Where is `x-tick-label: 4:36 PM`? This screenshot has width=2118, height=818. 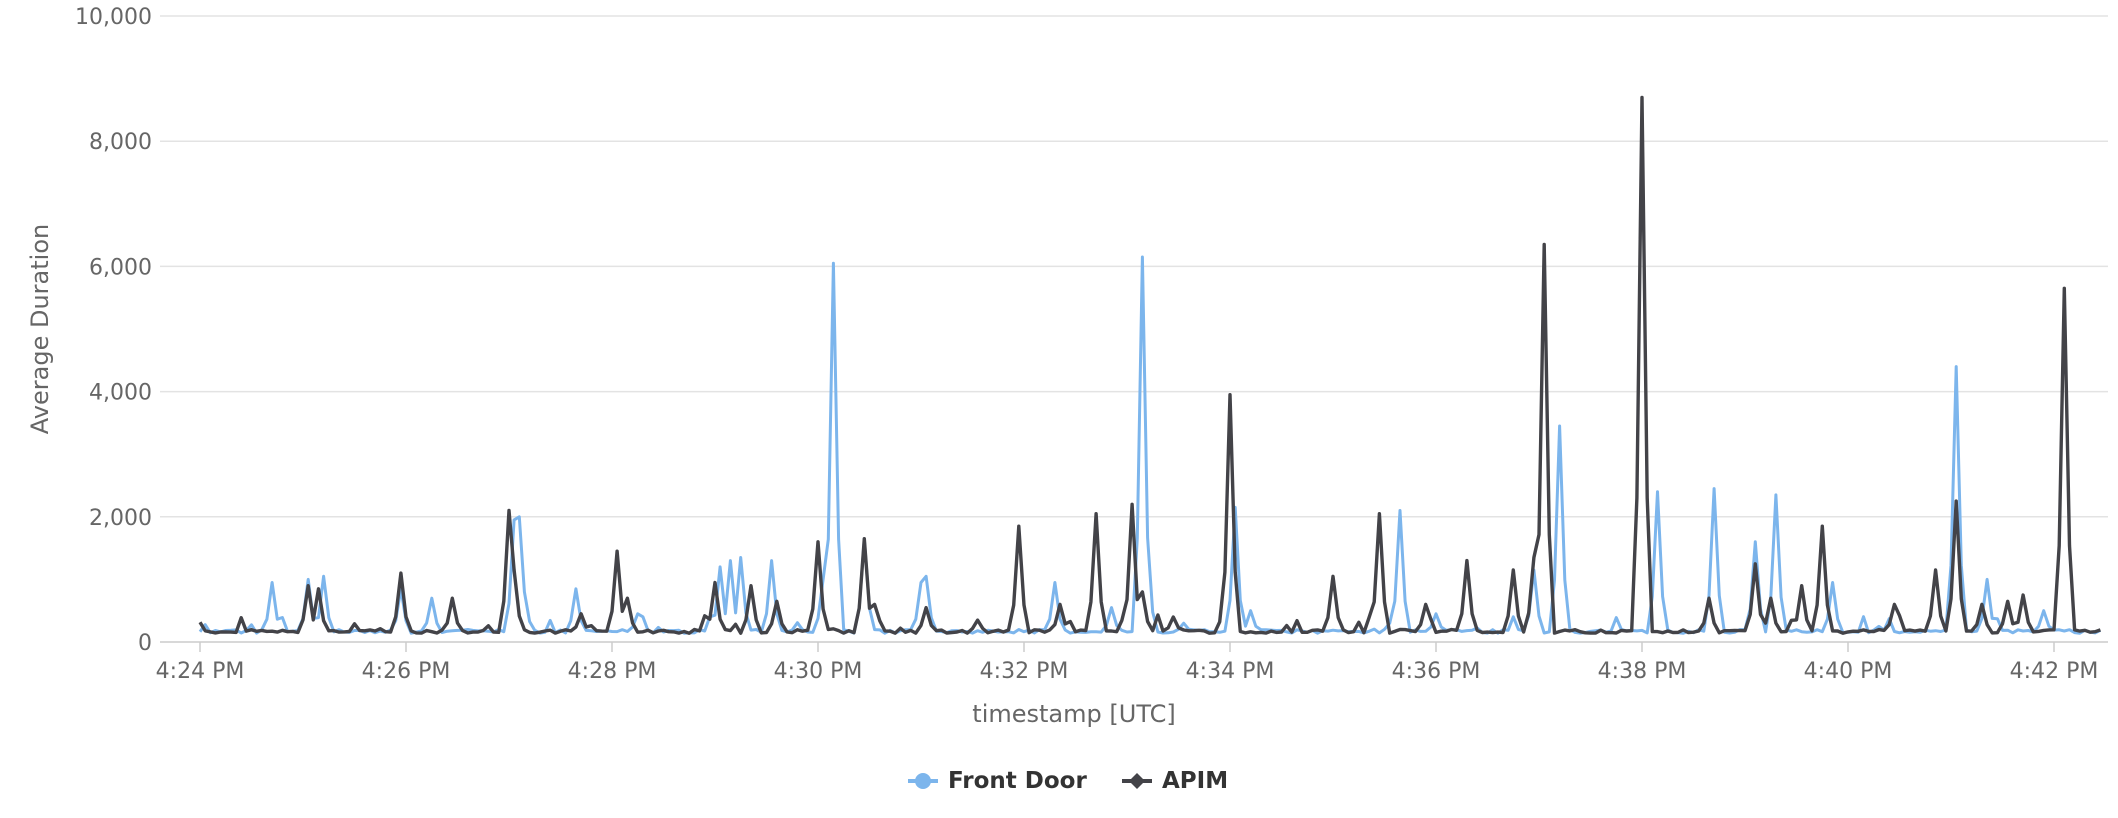 x-tick-label: 4:36 PM is located at coordinates (1436, 671).